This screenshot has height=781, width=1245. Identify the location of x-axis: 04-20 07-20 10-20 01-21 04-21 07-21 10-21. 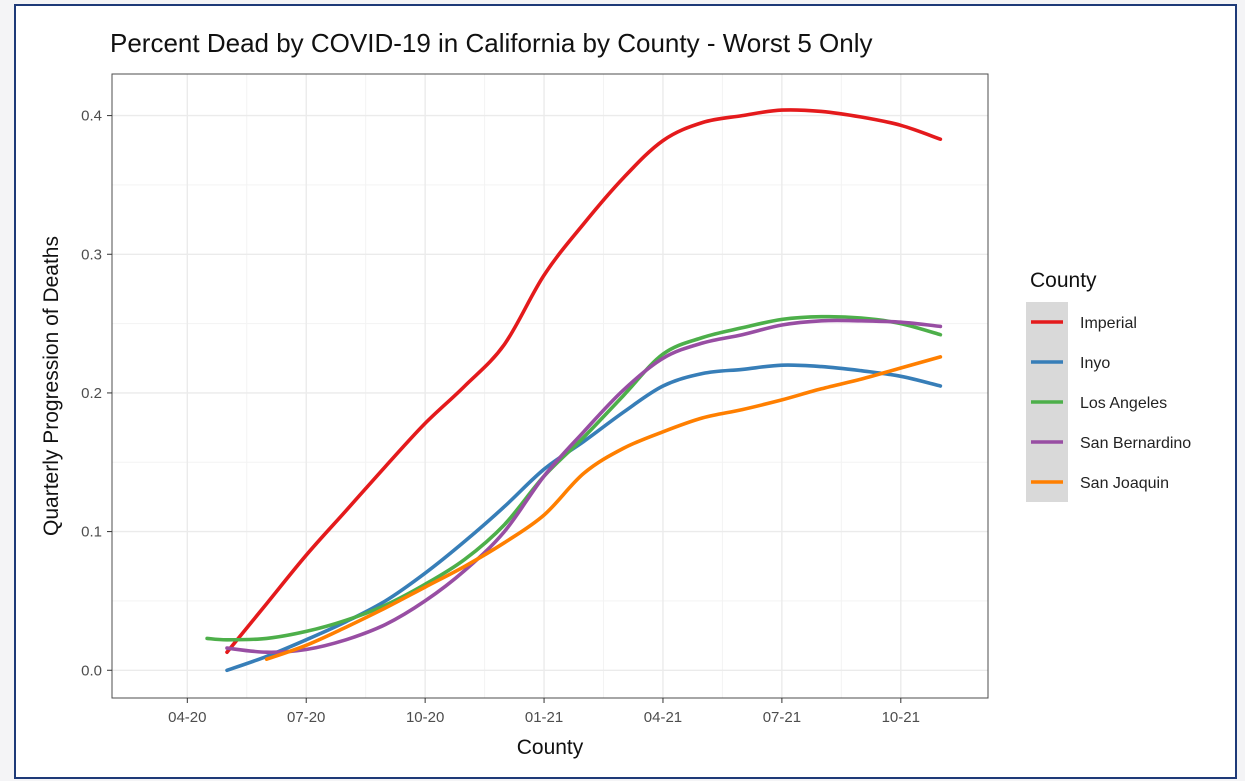
(544, 712).